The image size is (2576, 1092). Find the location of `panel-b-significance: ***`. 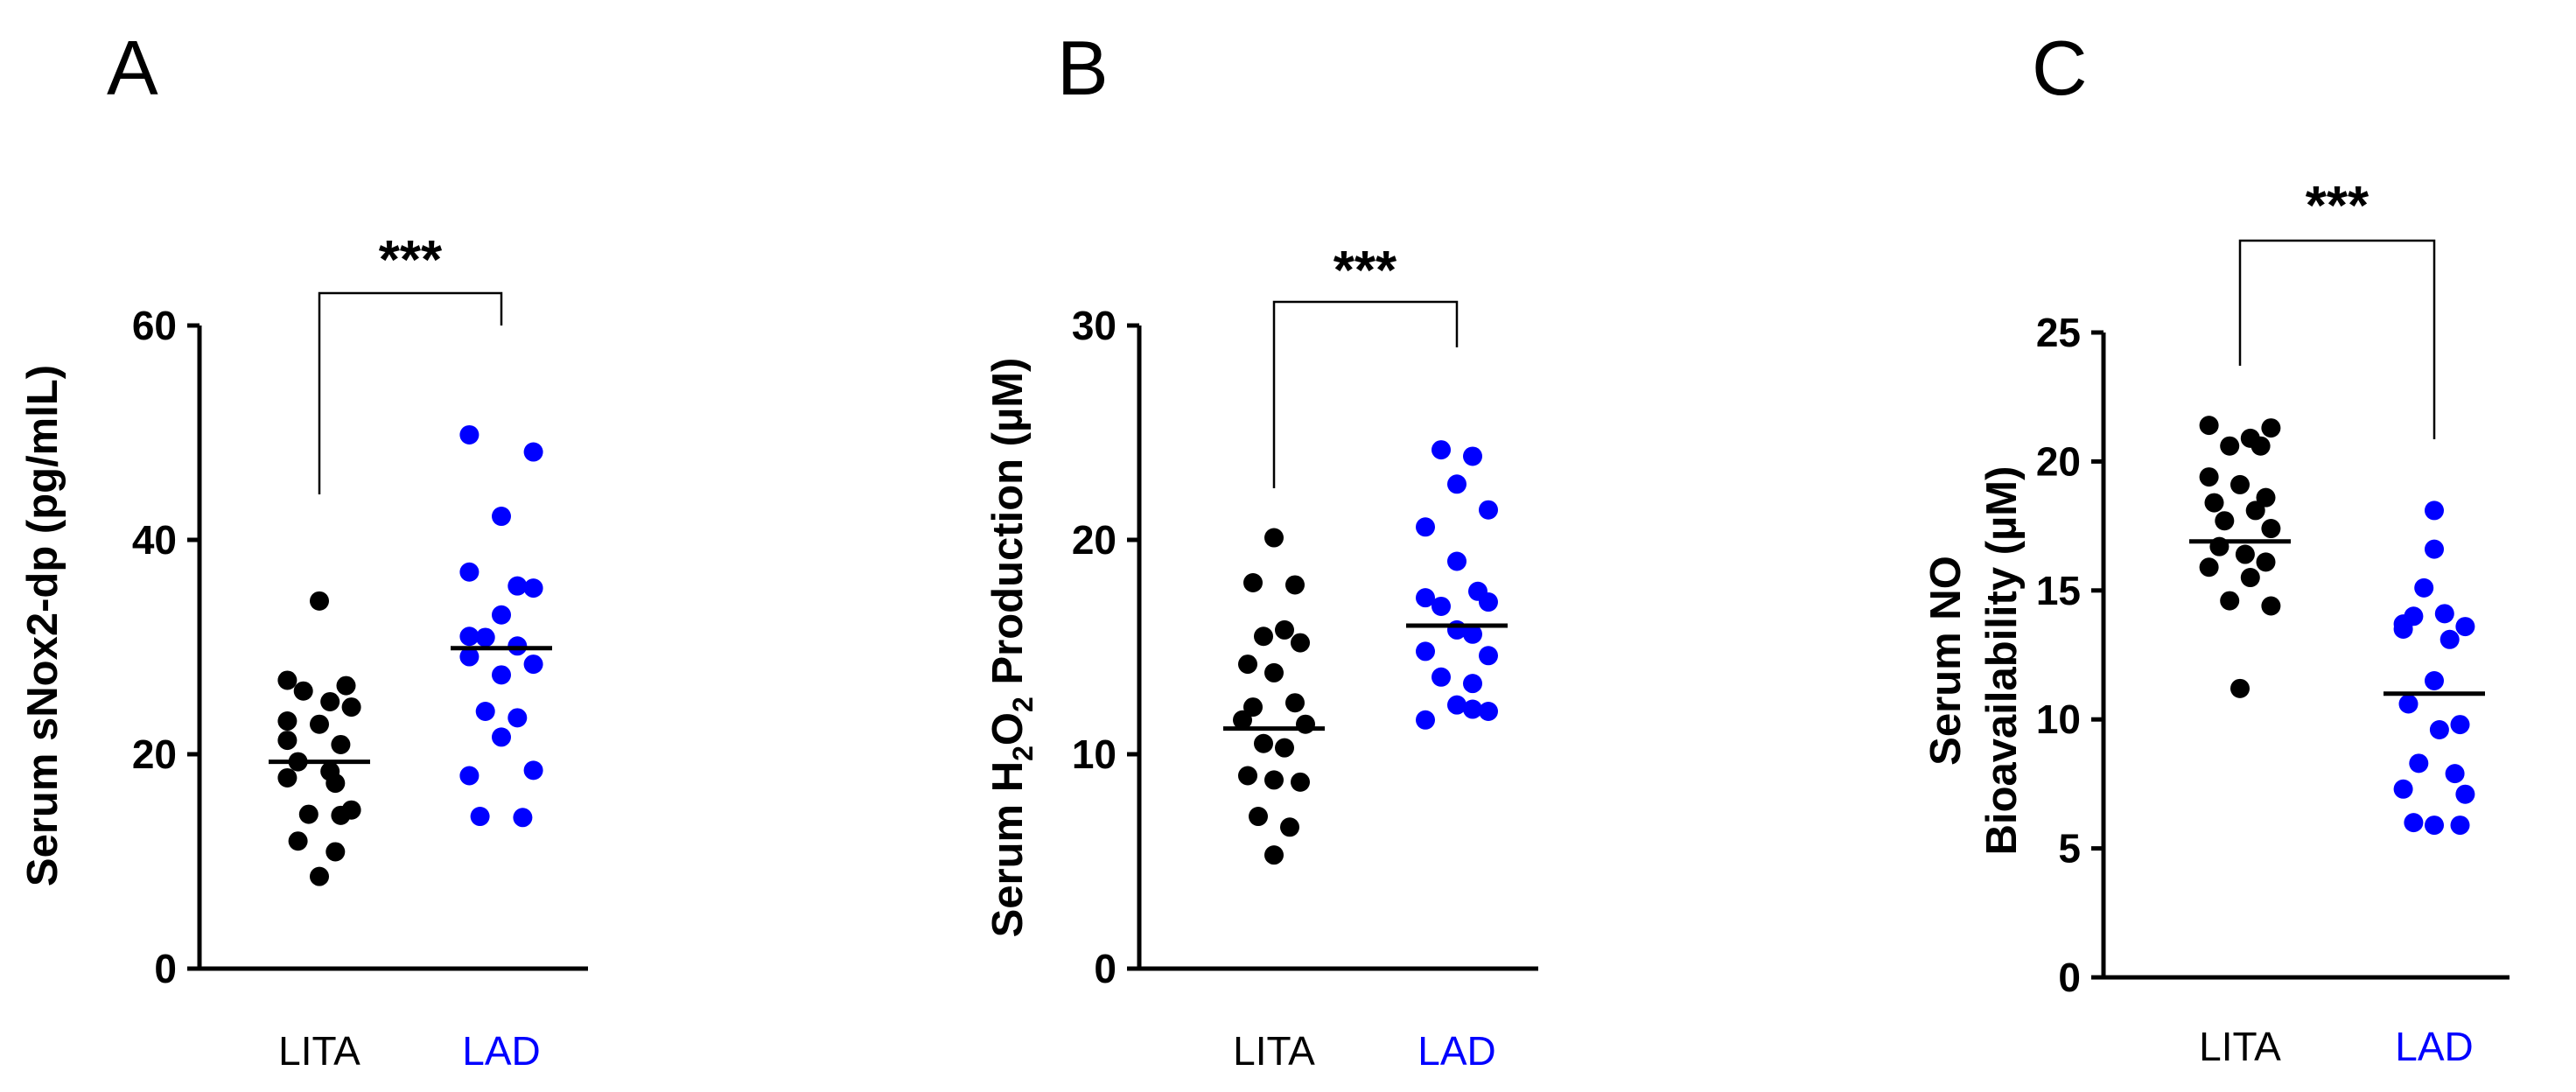

panel-b-significance: *** is located at coordinates (1365, 271).